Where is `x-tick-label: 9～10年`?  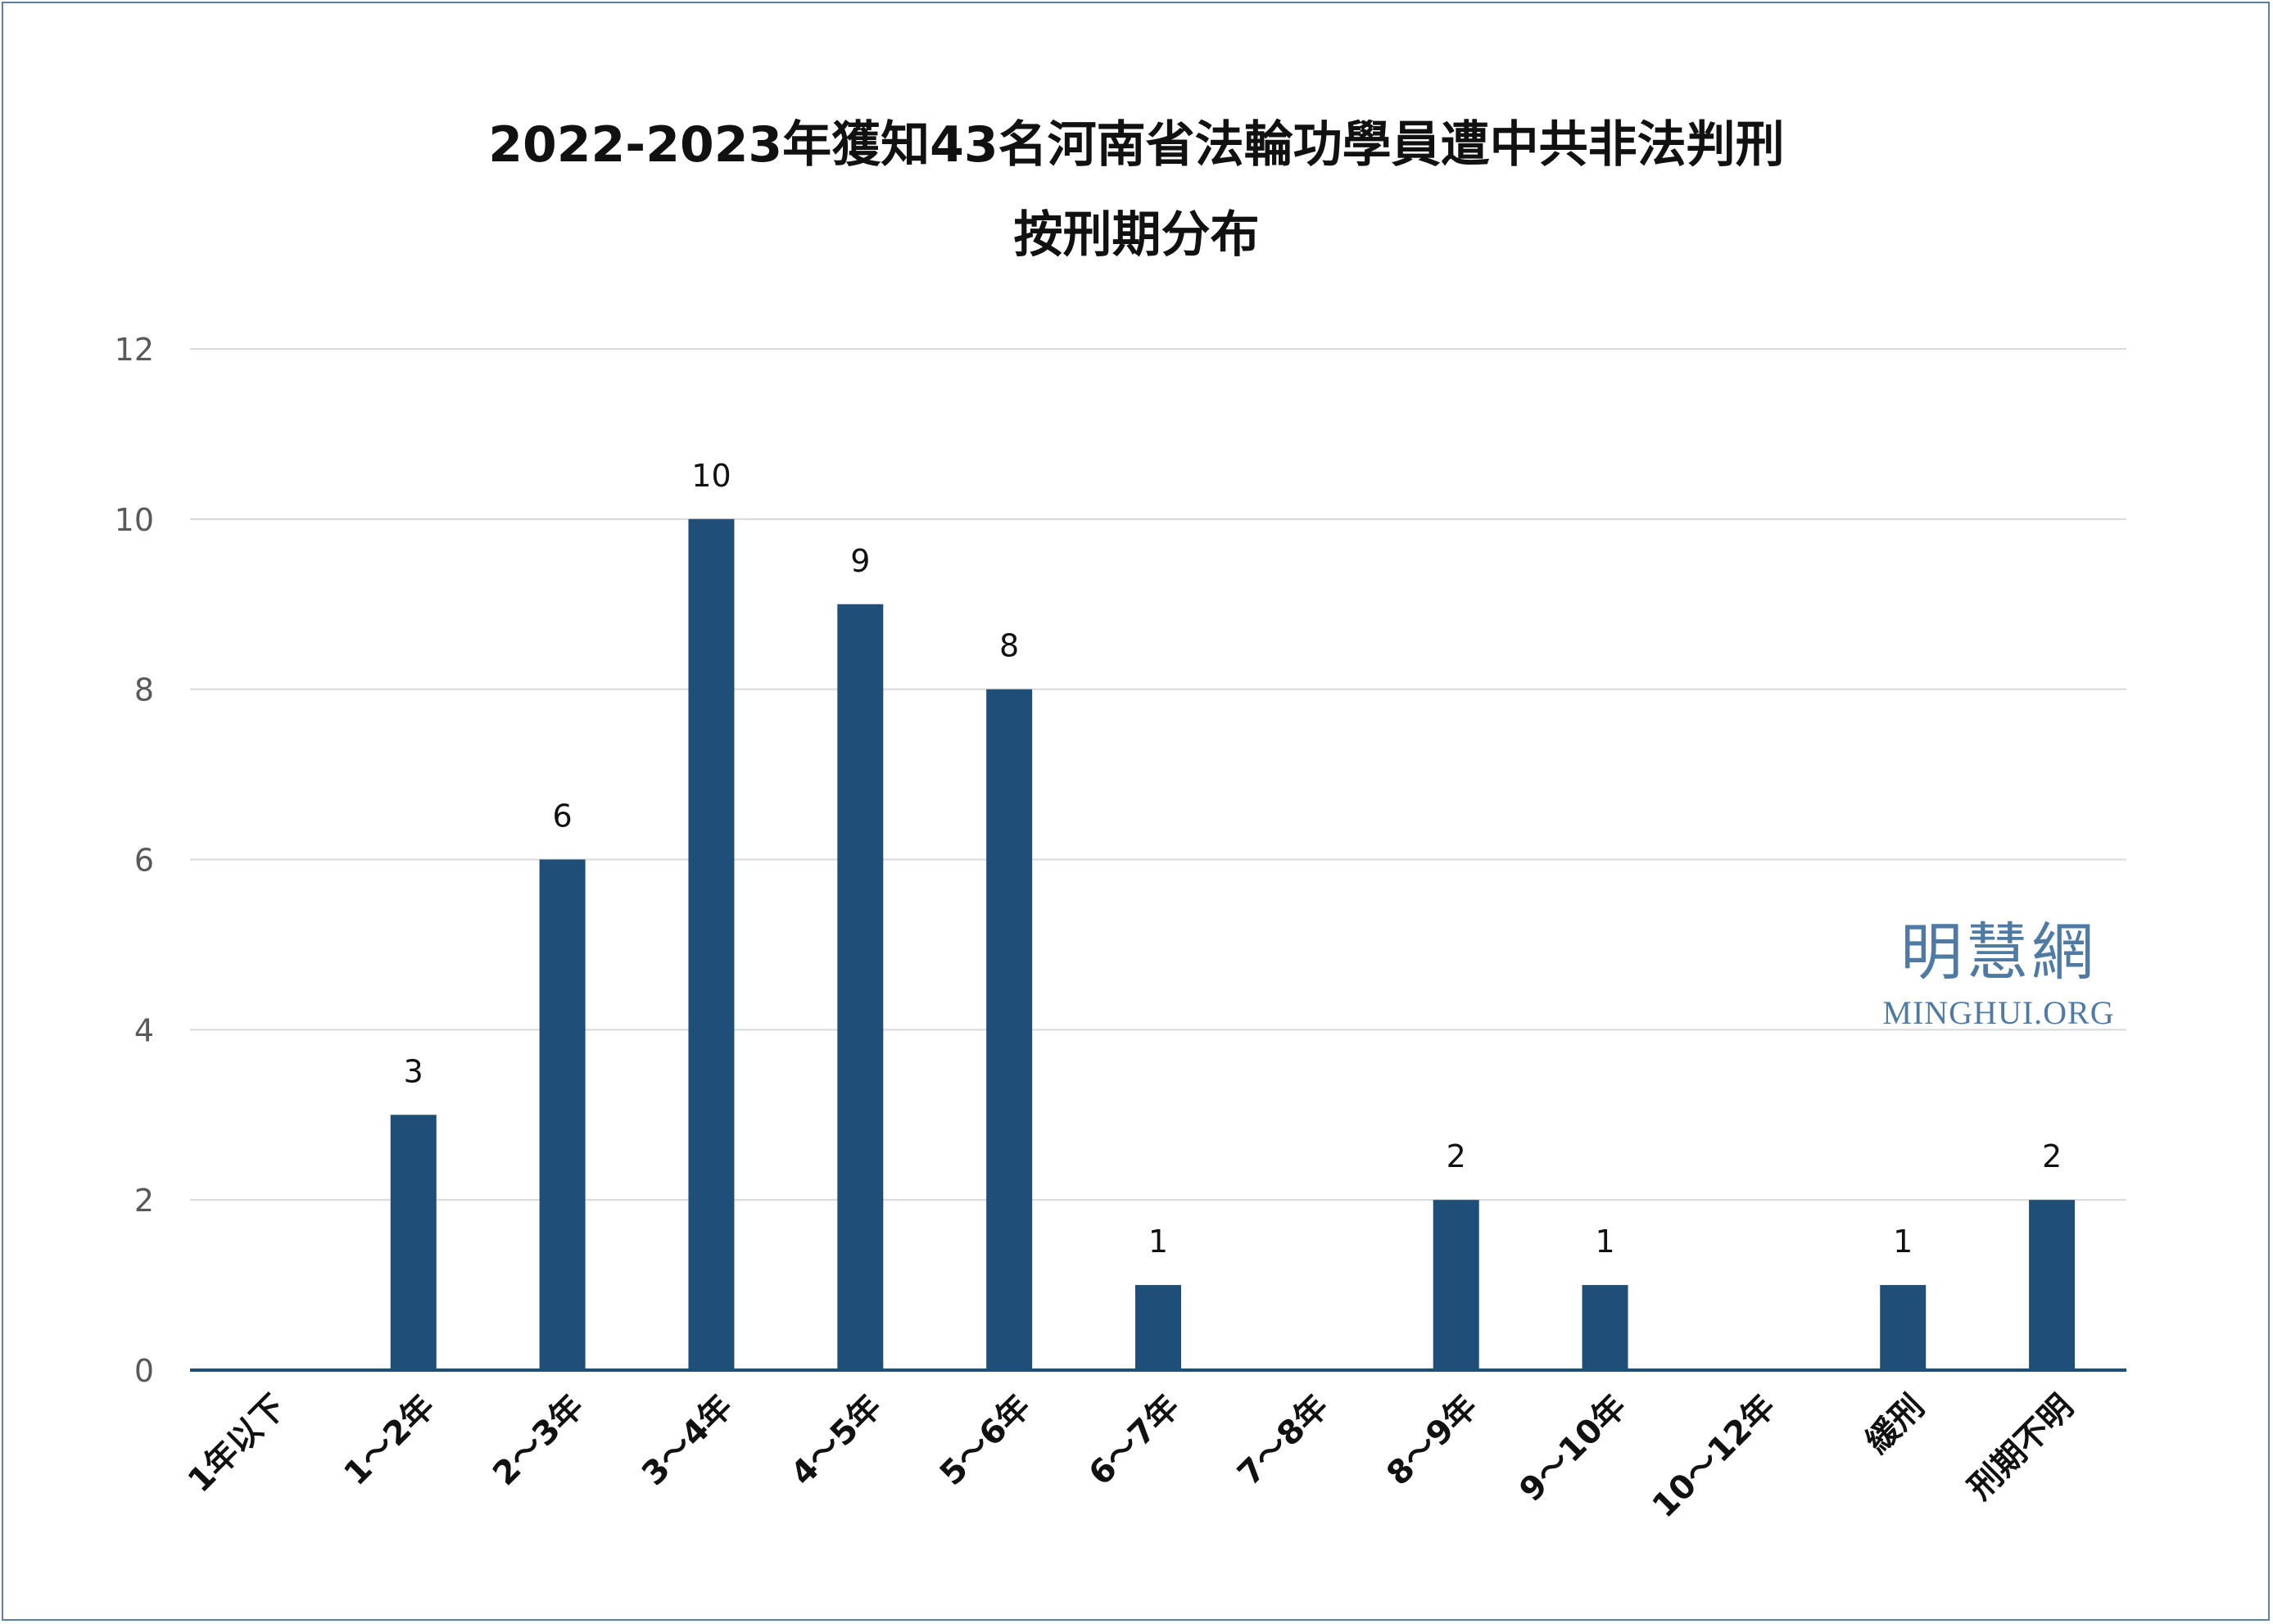
x-tick-label: 9～10年 is located at coordinates (1572, 1448).